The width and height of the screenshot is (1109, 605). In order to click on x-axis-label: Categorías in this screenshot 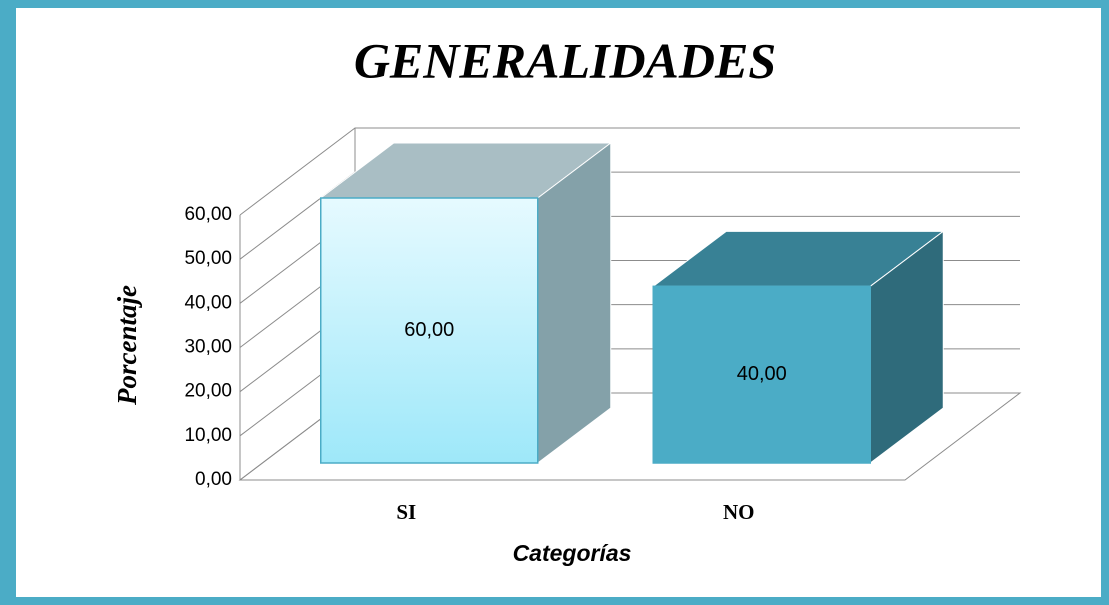, I will do `click(572, 553)`.